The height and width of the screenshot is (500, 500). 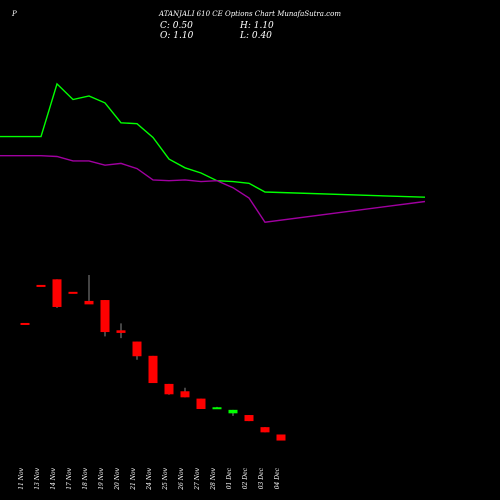 I want to click on x-tick-label: 24 Nov, so click(x=149, y=478).